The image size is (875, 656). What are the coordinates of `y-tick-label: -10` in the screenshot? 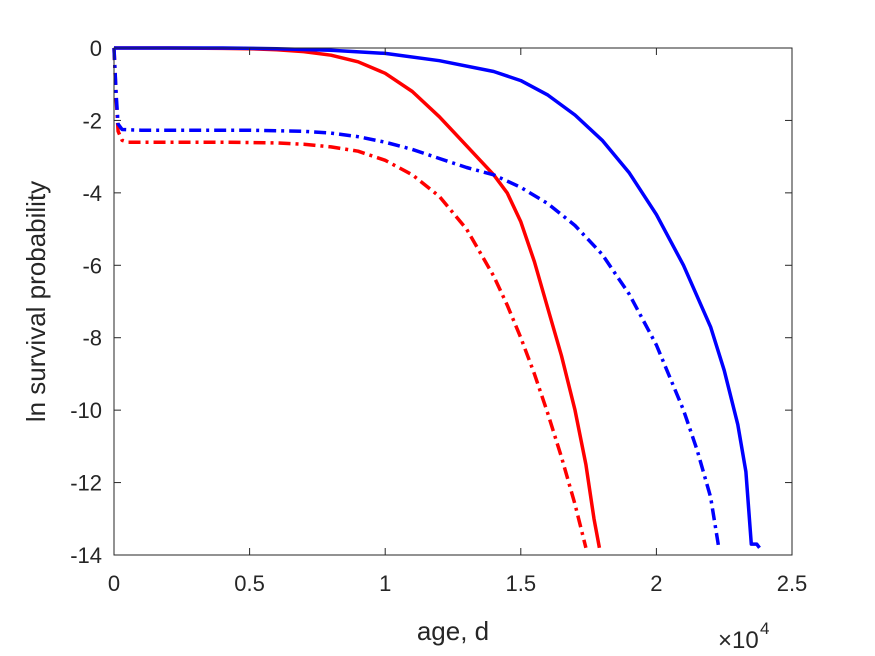 It's located at (86, 410).